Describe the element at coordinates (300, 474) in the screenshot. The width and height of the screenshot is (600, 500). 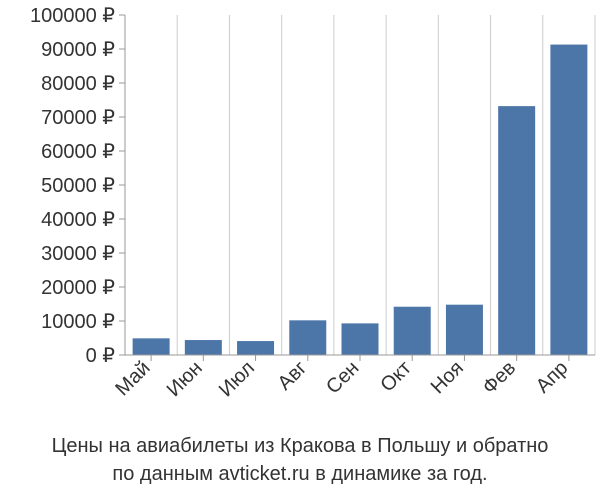
I see `chart-caption-line-2: по данным avticket.ru в динамике за год.` at that location.